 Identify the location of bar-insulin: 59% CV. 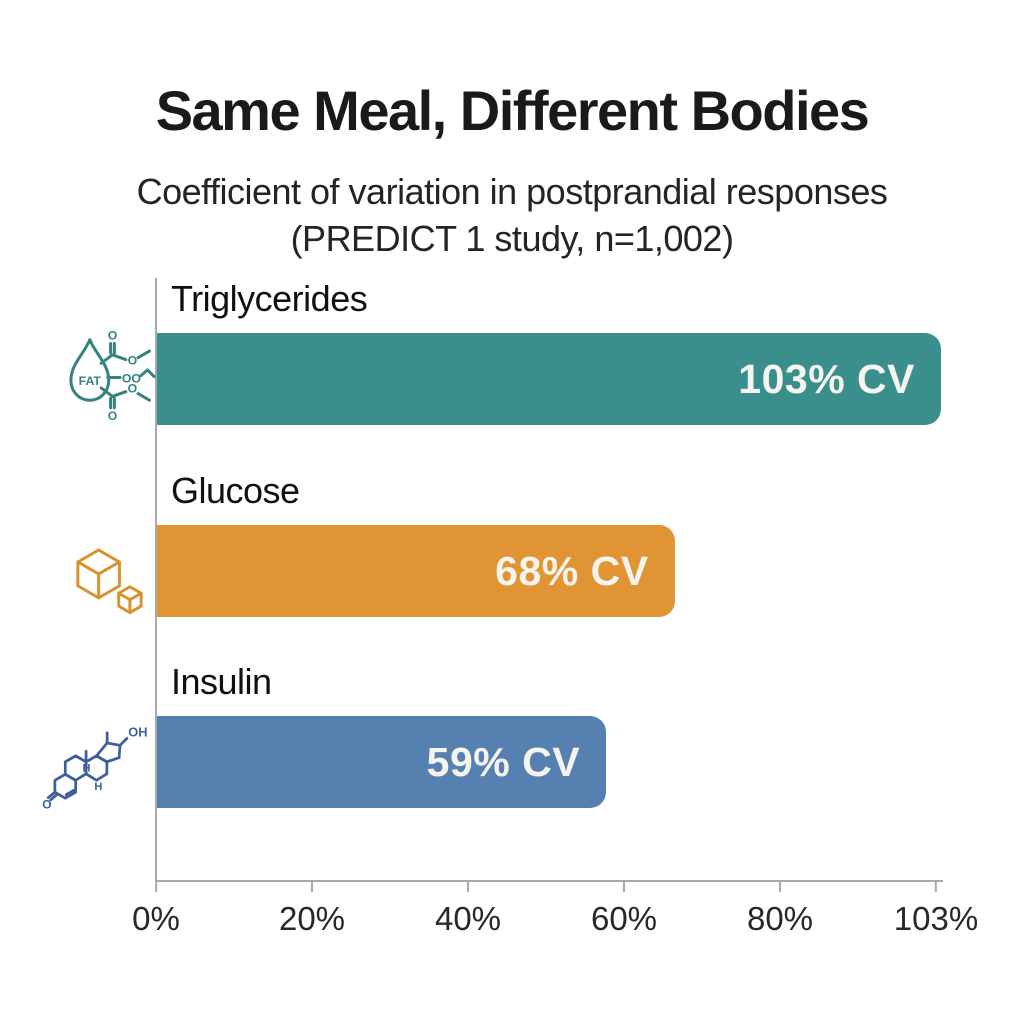
(382, 762).